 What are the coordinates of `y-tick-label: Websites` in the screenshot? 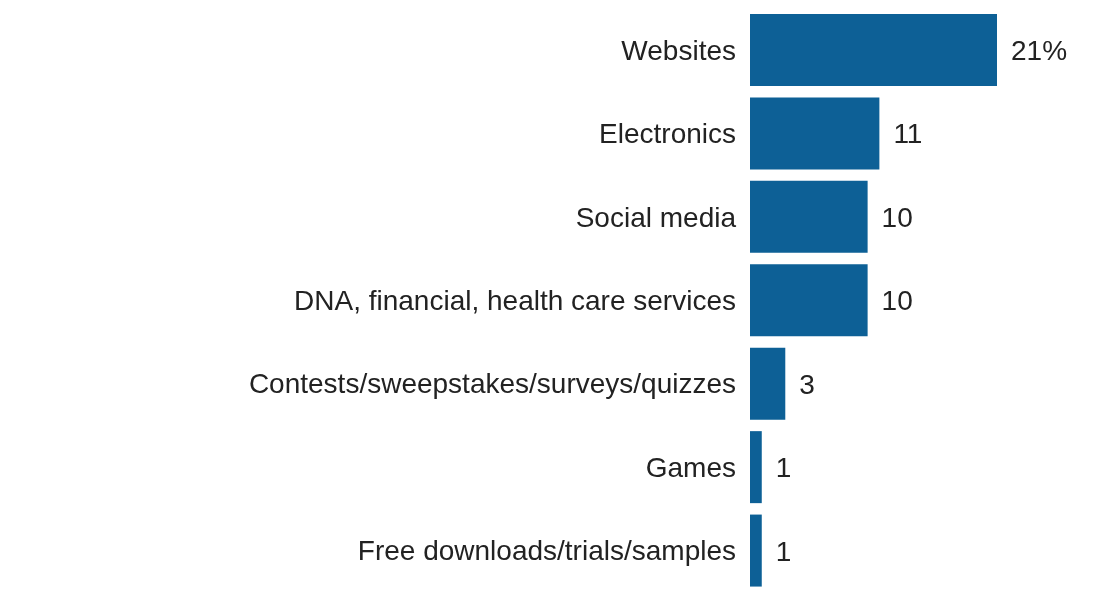 It's located at (678, 50).